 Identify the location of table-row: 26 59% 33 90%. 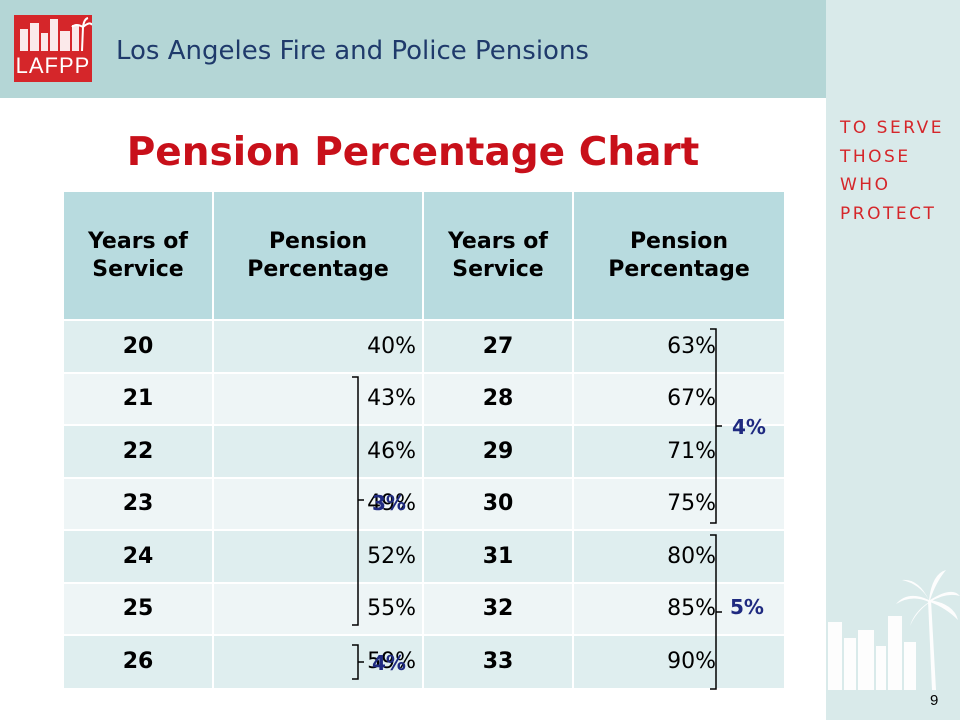
(424, 661).